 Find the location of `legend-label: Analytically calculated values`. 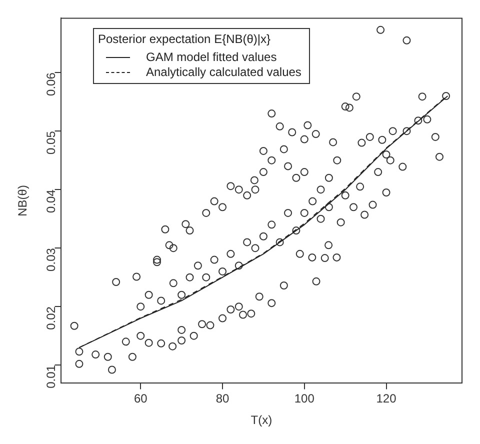

legend-label: Analytically calculated values is located at coordinates (224, 72).